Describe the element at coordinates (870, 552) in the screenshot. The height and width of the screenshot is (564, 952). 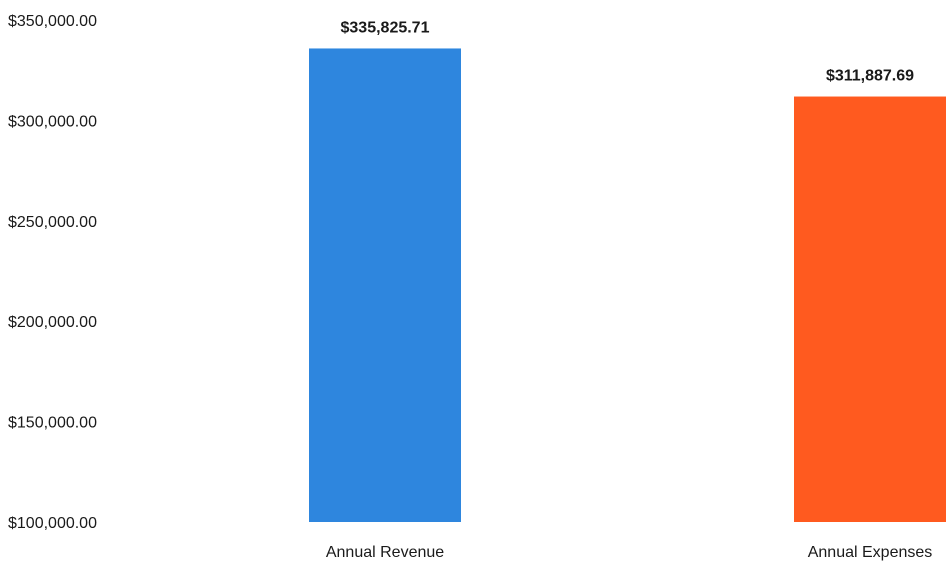
I see `category-label-annual-expenses: Annual Expenses` at that location.